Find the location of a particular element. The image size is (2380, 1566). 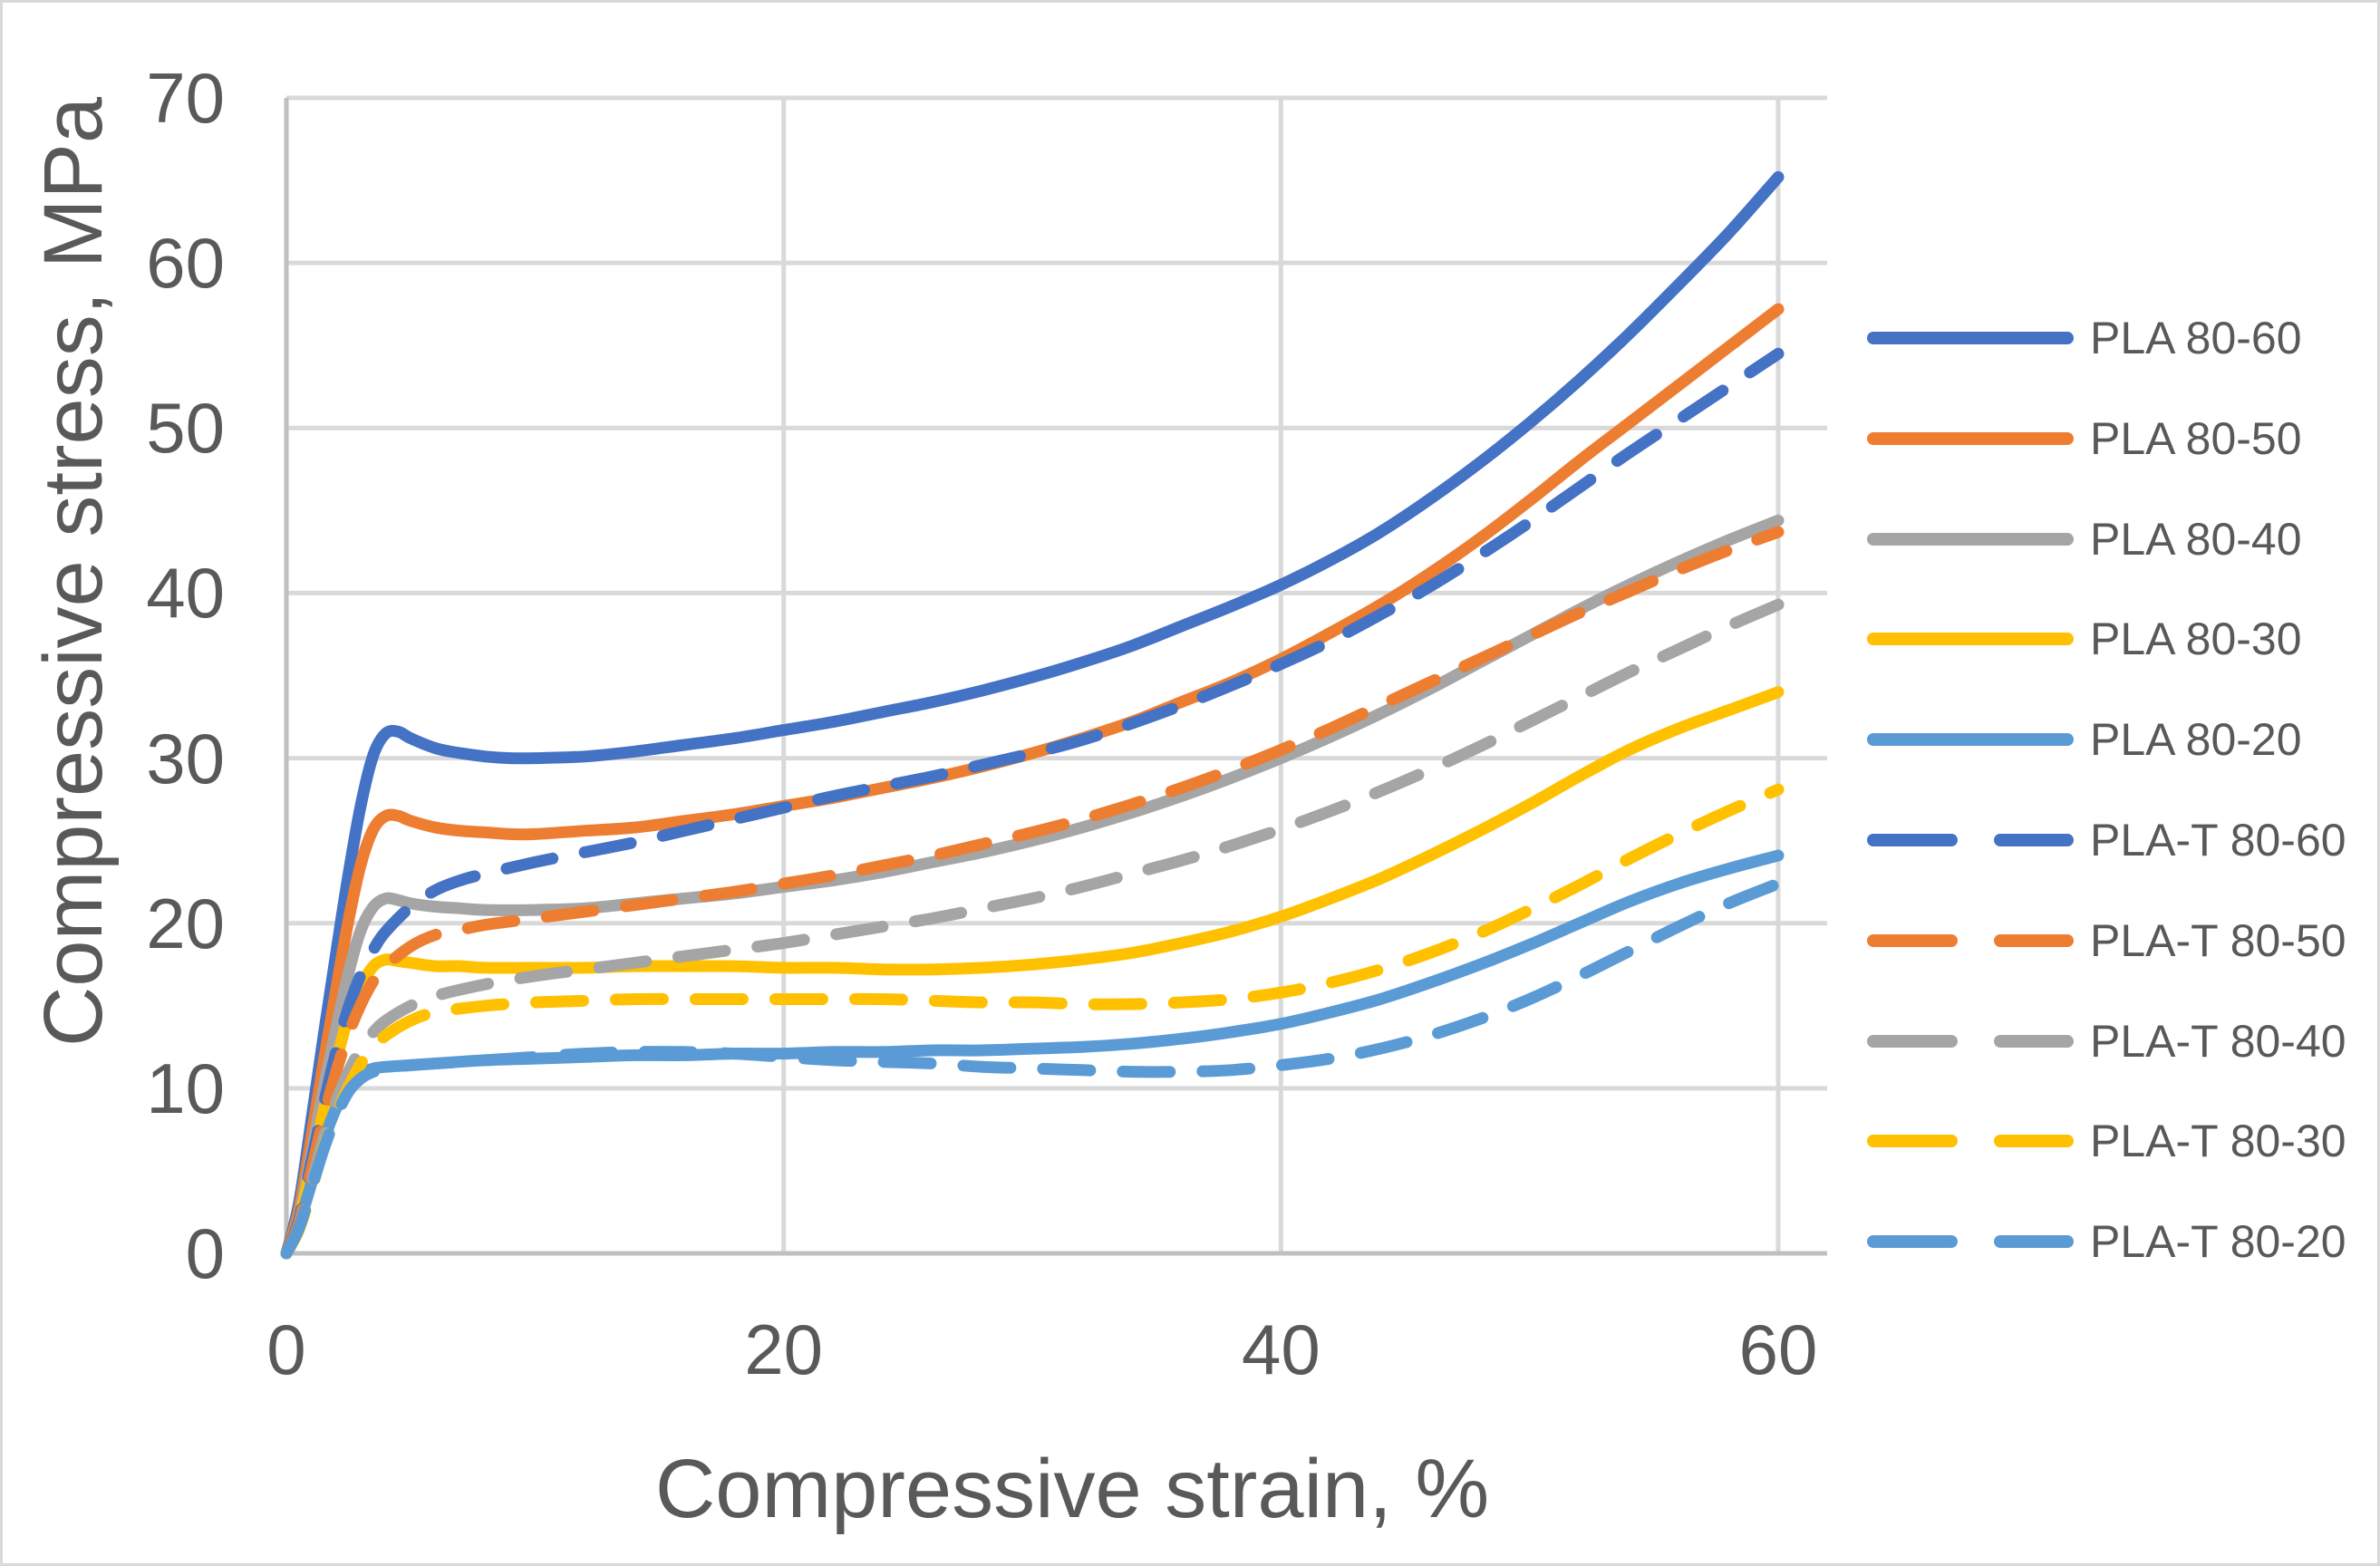

legend-label-pla-80-30: PLA 80-30 is located at coordinates (2196, 639).